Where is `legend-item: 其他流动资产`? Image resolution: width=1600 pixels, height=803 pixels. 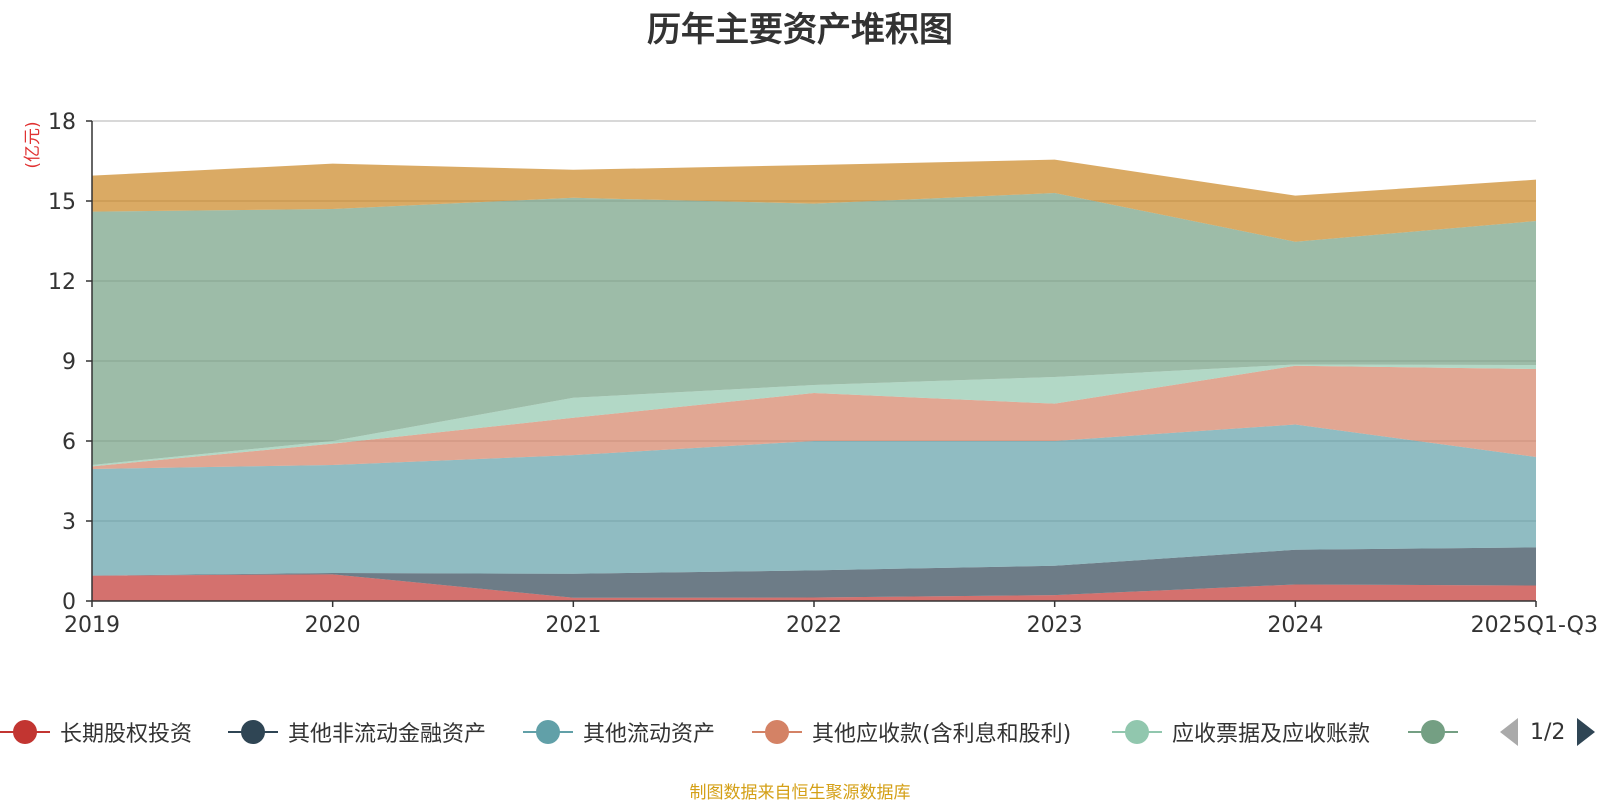 legend-item: 其他流动资产 is located at coordinates (619, 732).